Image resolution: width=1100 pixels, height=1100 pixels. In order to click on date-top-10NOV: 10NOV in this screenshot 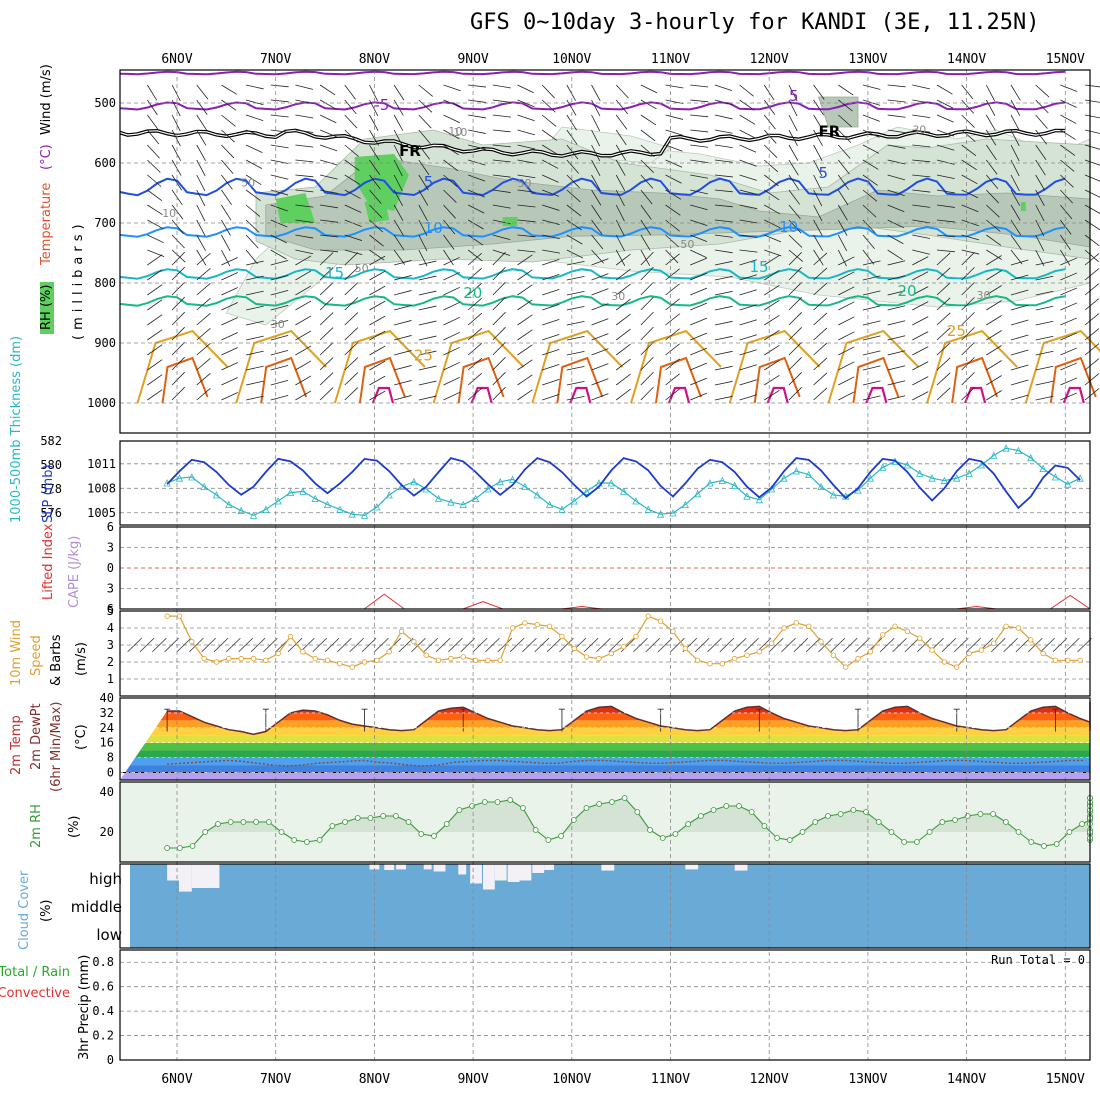, I will do `click(571, 59)`.